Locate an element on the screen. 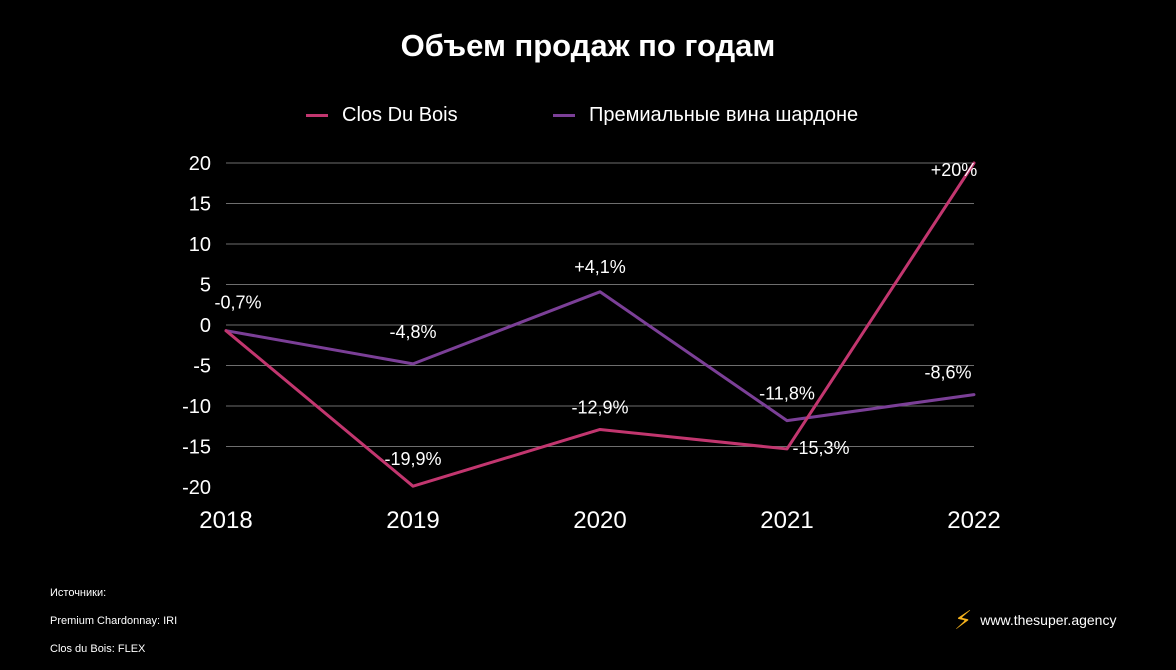 This screenshot has width=1176, height=670. y-tick-label: -20 is located at coordinates (196, 488).